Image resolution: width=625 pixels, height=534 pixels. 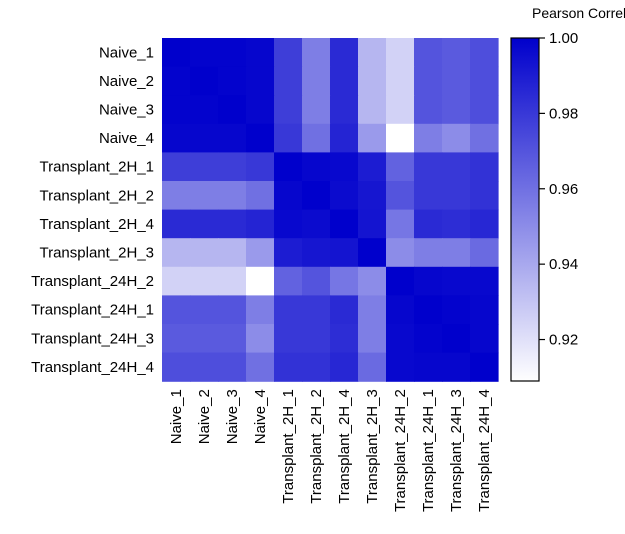 I want to click on row-label: Transplant_2H_2, so click(x=96, y=195).